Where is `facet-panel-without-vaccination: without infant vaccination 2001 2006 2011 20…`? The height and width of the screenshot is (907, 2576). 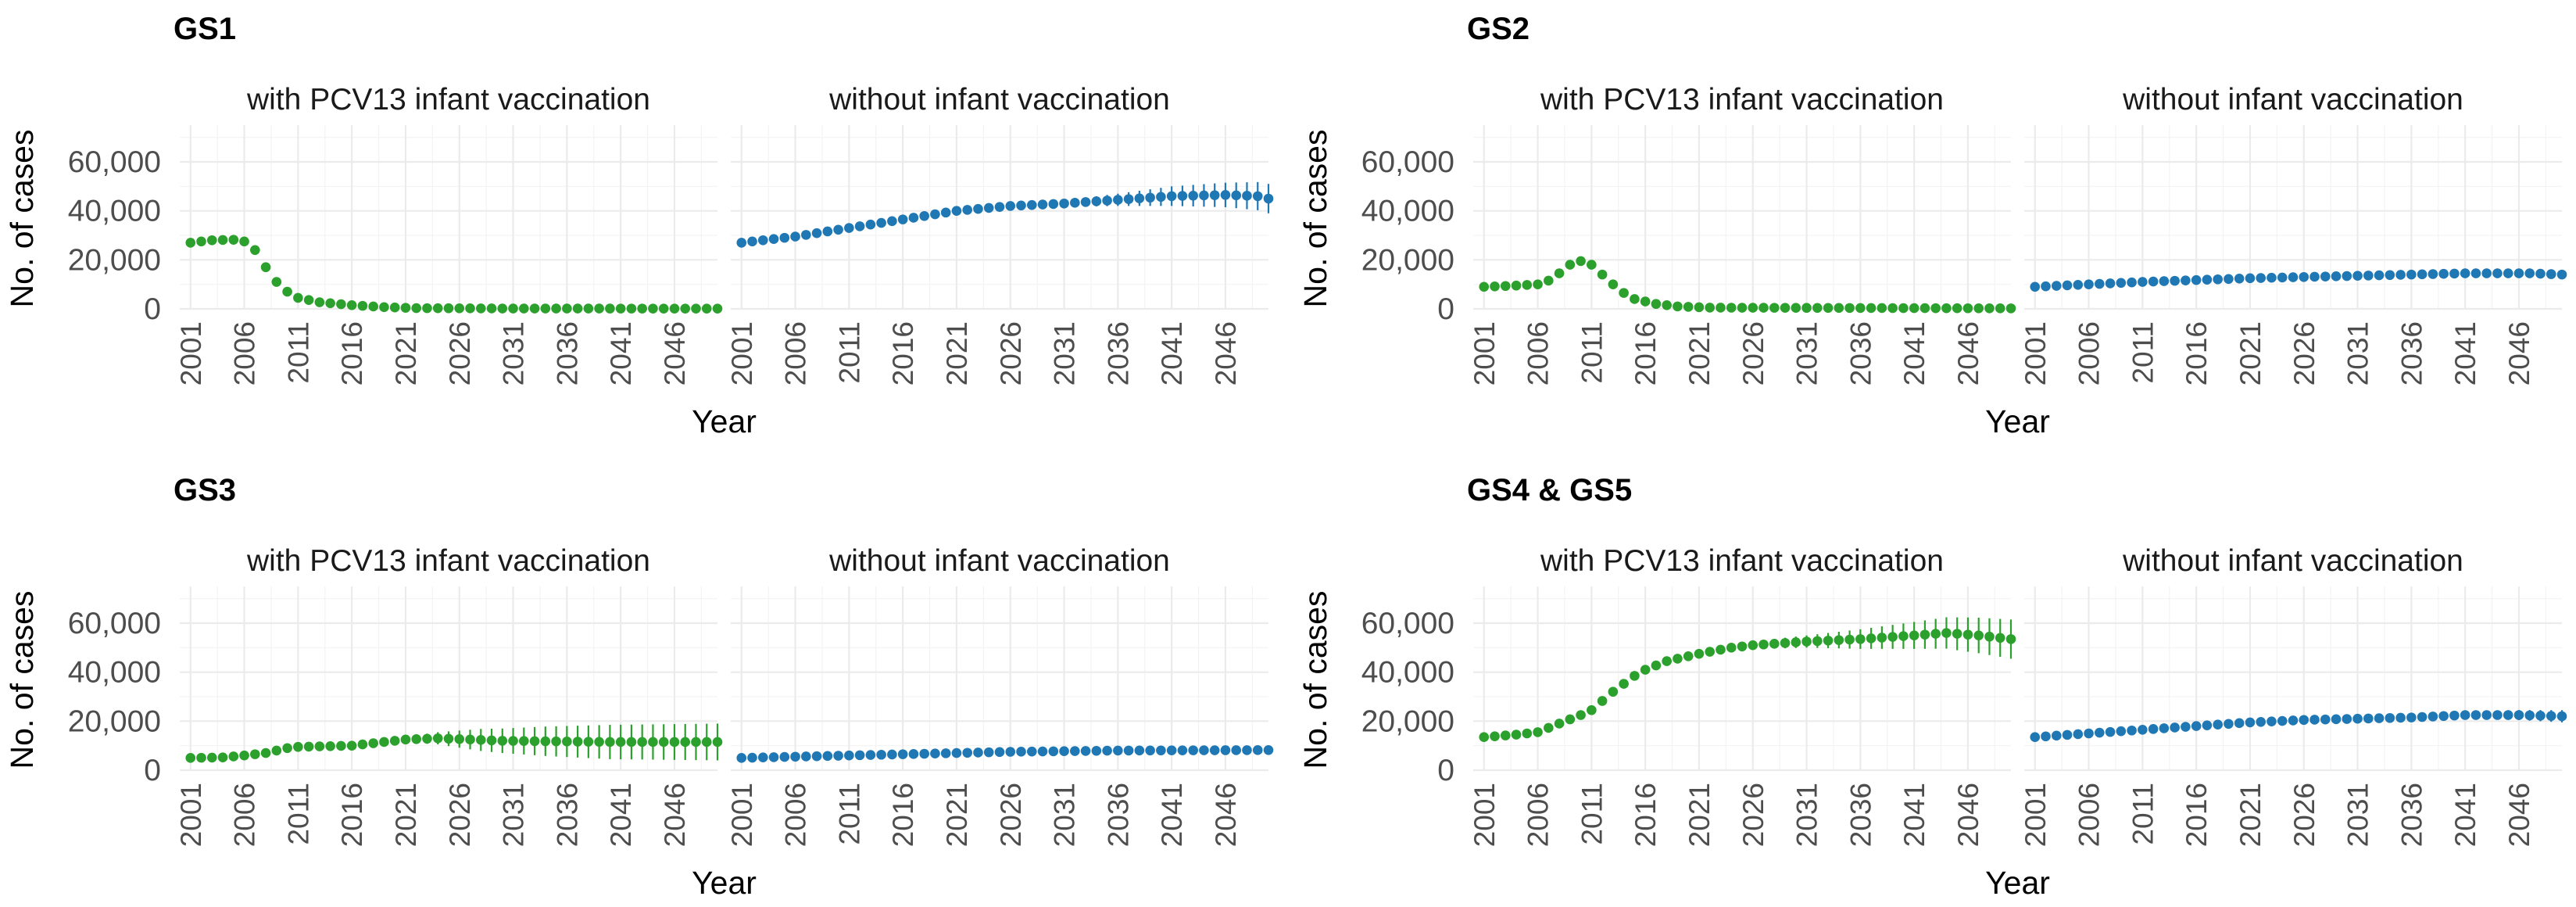 facet-panel-without-vaccination: without infant vaccination 2001 2006 2011 20… is located at coordinates (1000, 234).